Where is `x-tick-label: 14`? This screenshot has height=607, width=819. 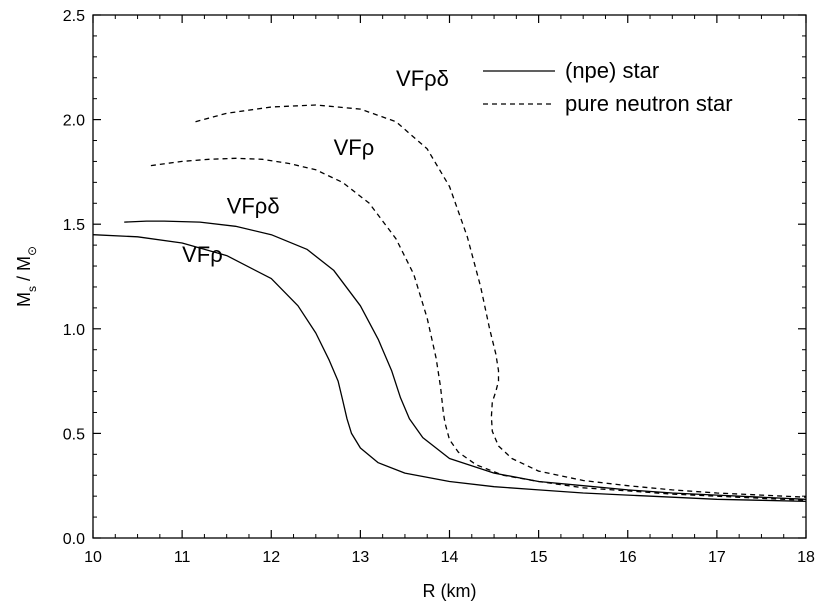 x-tick-label: 14 is located at coordinates (450, 557).